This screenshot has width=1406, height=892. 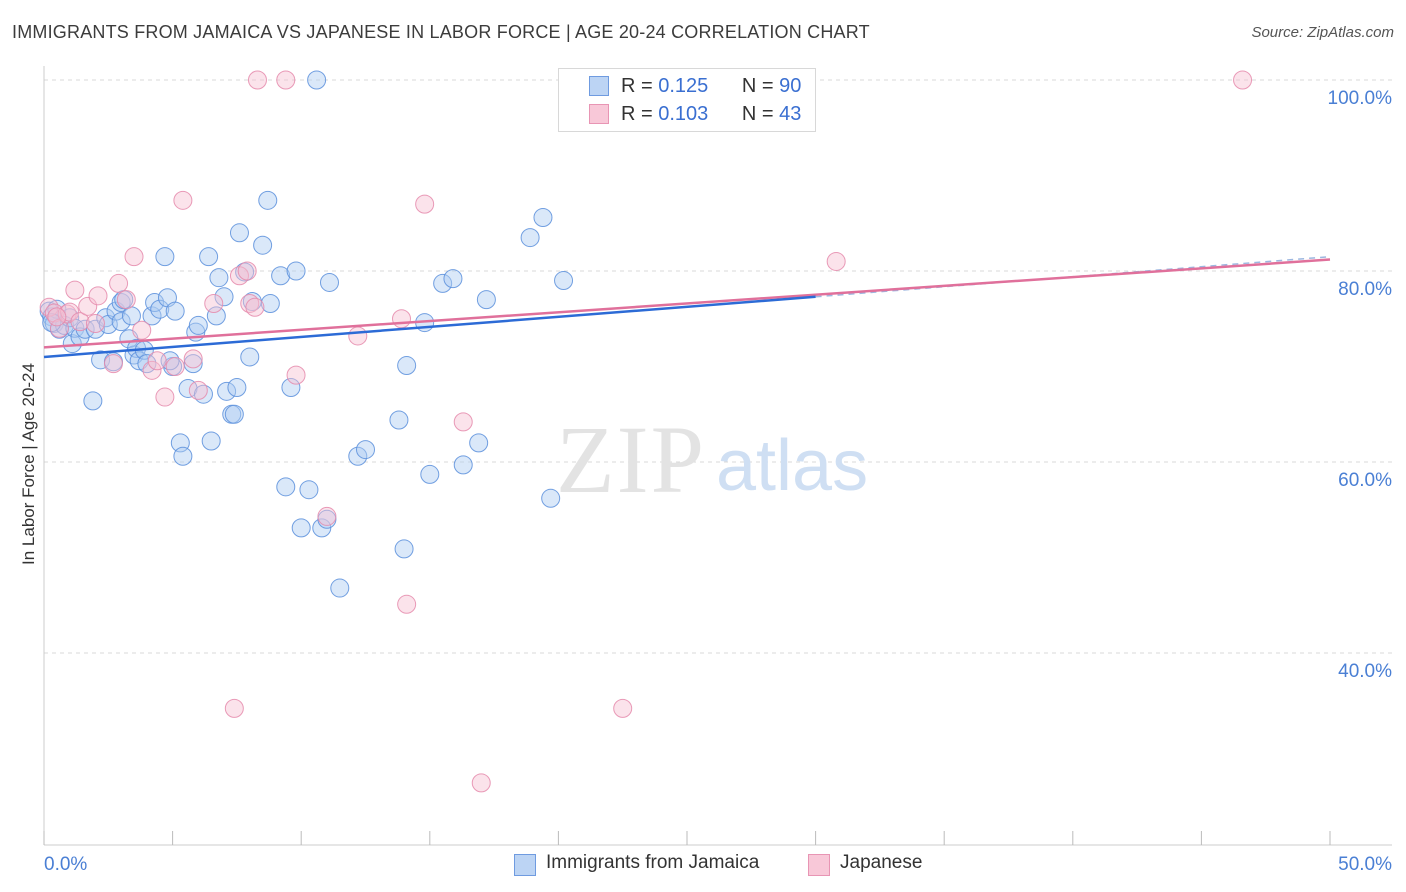 I want to click on correlation-legend: R = 0.125 N = 90 R = 0.103 N = 43, so click(x=687, y=100).